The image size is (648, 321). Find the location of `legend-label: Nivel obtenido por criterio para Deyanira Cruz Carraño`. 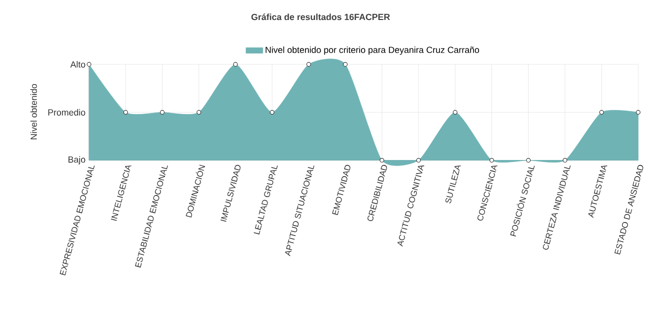

legend-label: Nivel obtenido por criterio para Deyanira Cruz Carraño is located at coordinates (373, 50).